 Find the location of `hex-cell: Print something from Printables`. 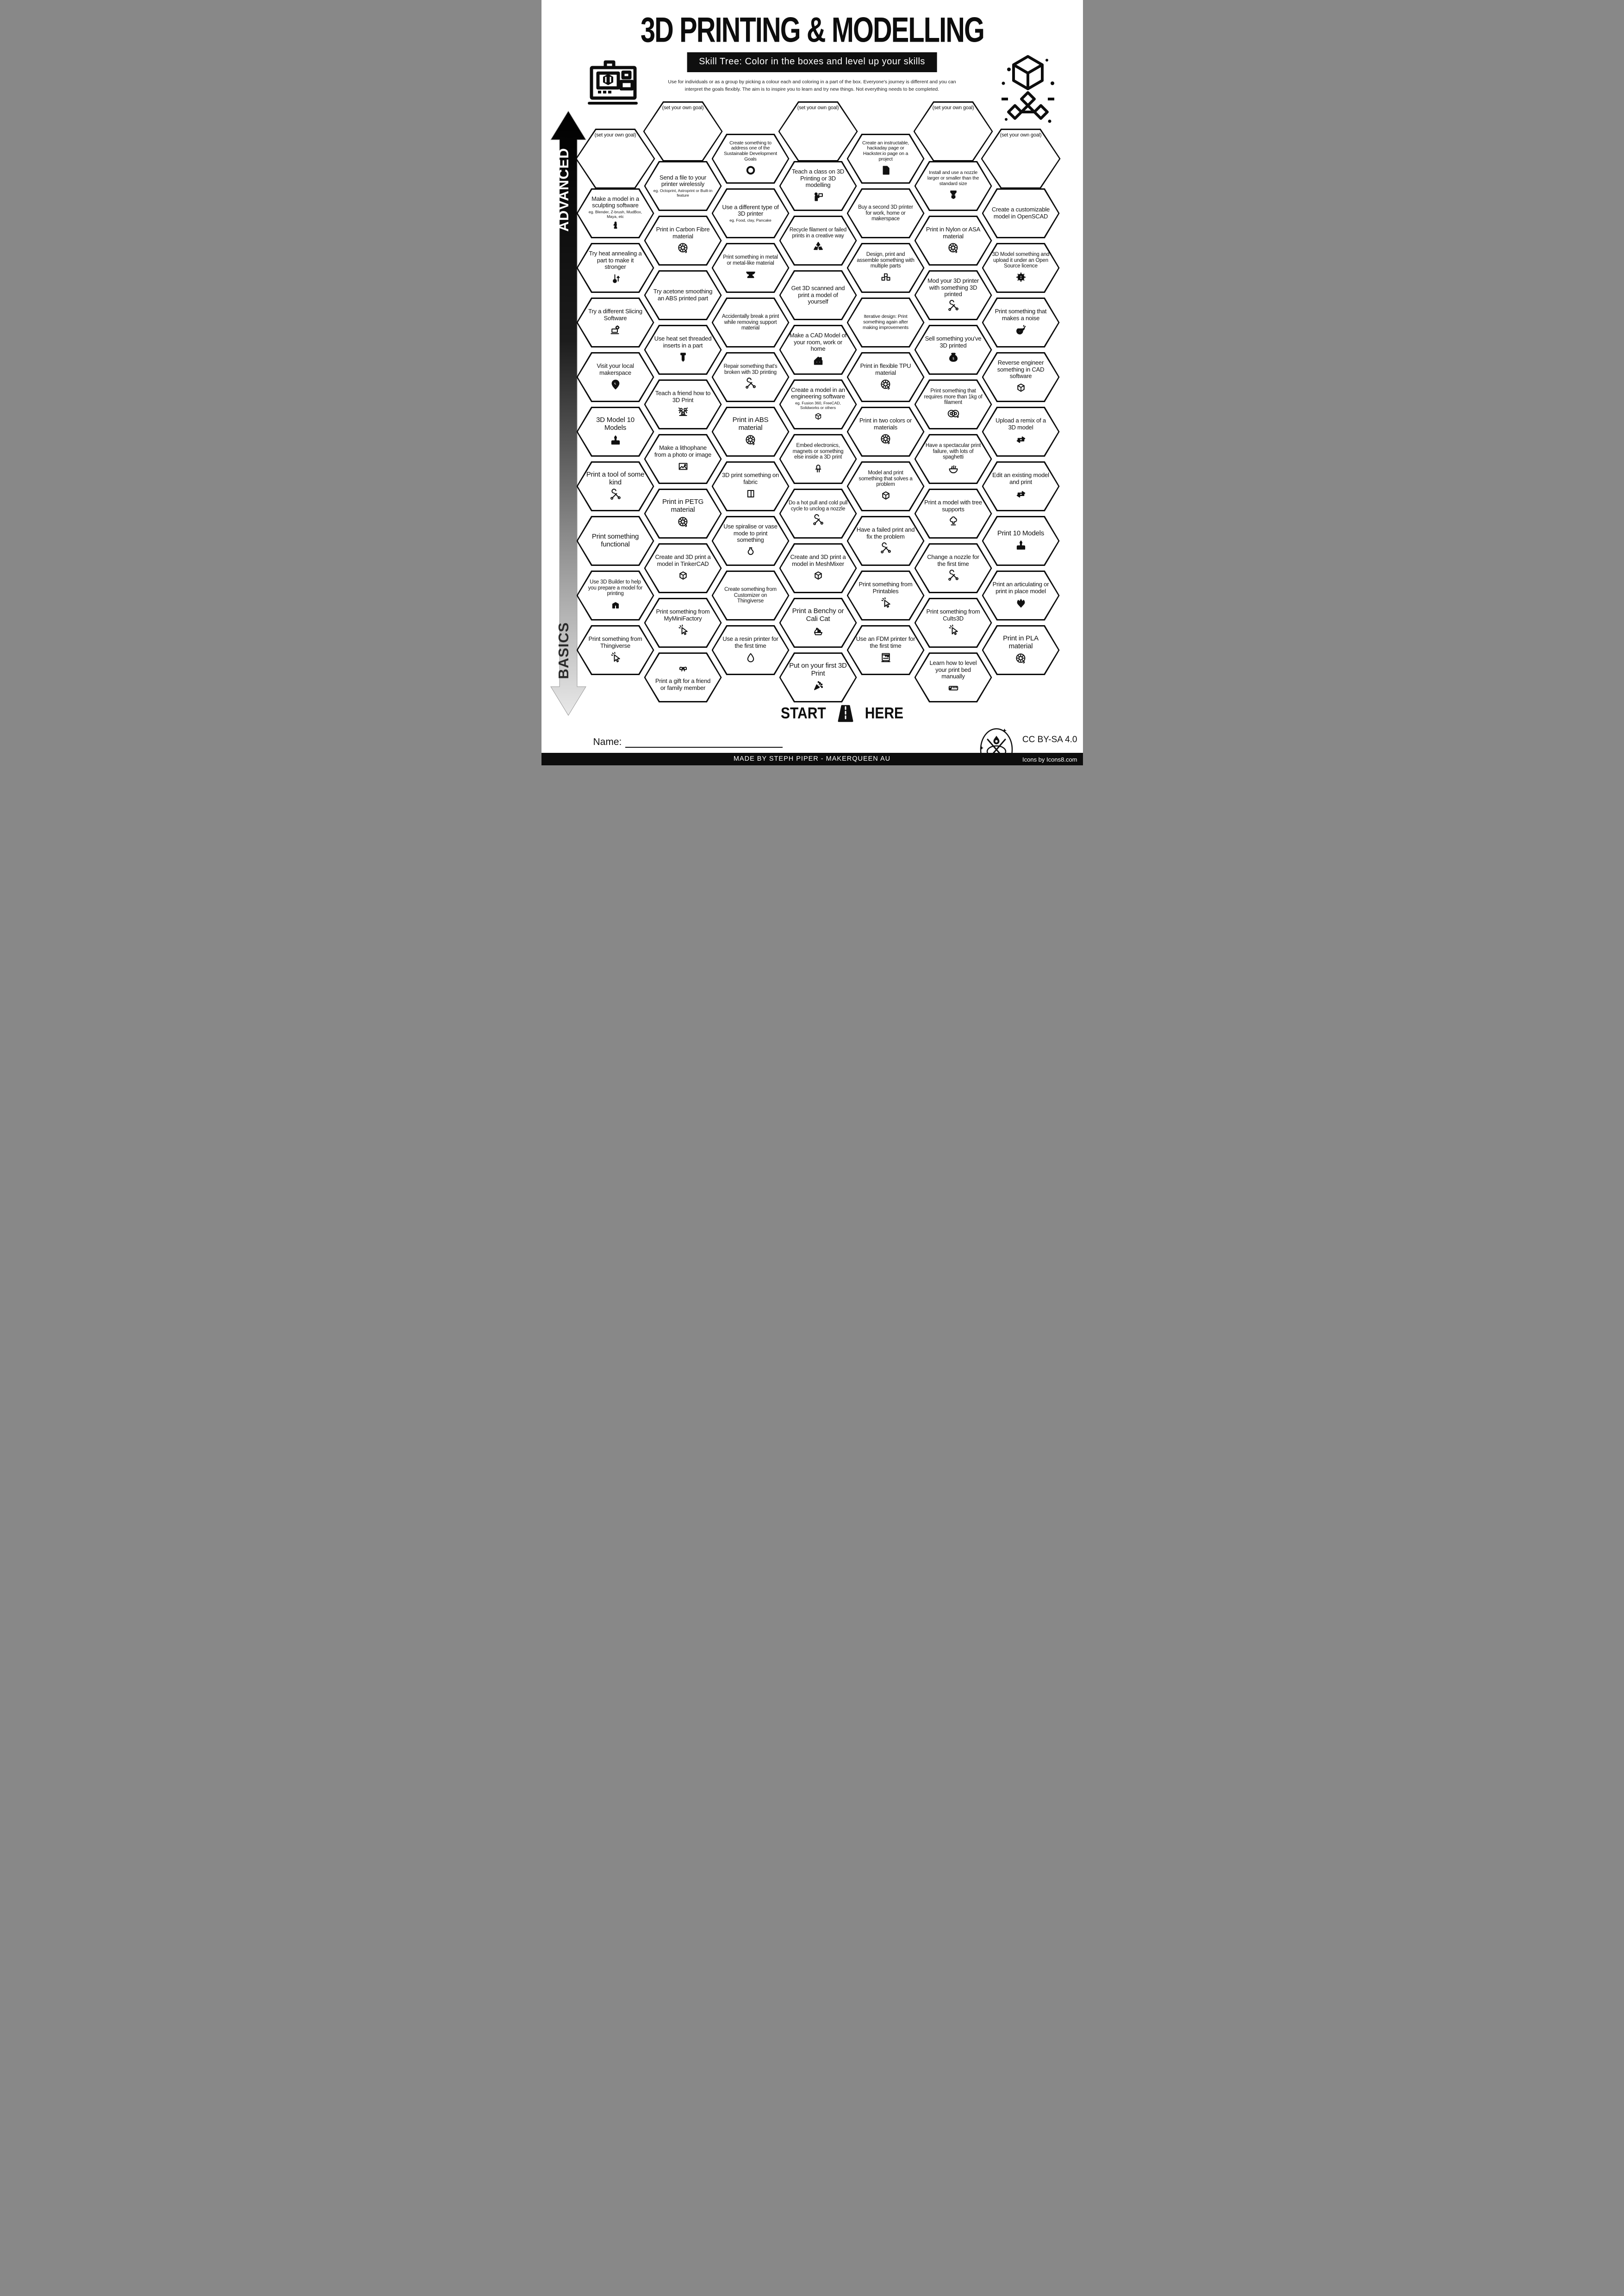

hex-cell: Print something from Printables is located at coordinates (885, 596).